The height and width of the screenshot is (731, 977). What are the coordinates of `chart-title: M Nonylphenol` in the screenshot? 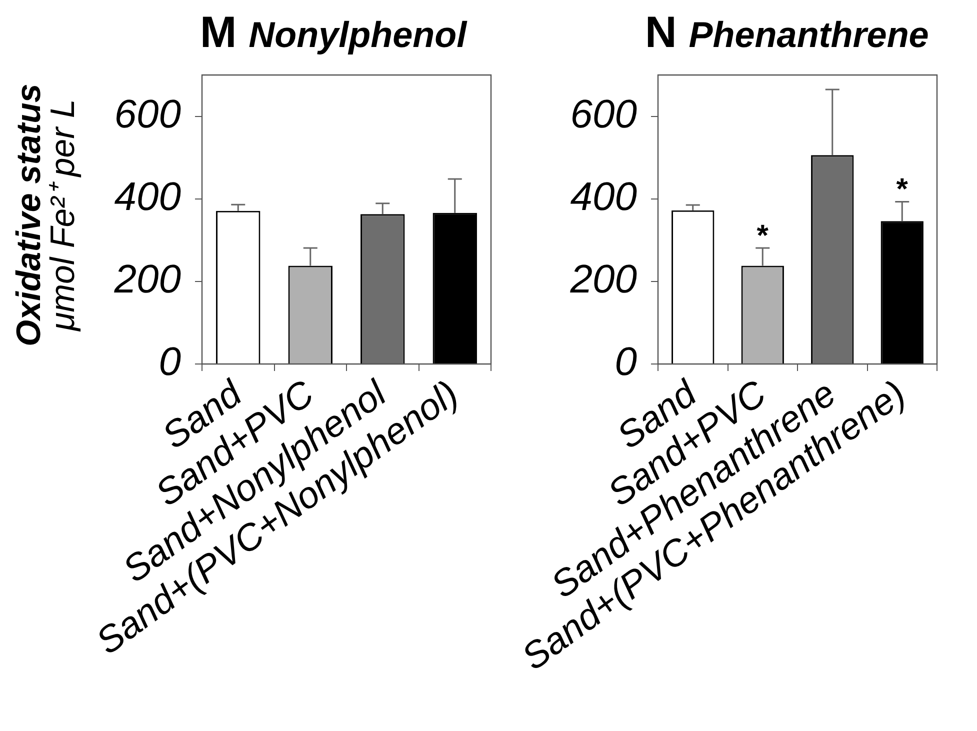 It's located at (333, 32).